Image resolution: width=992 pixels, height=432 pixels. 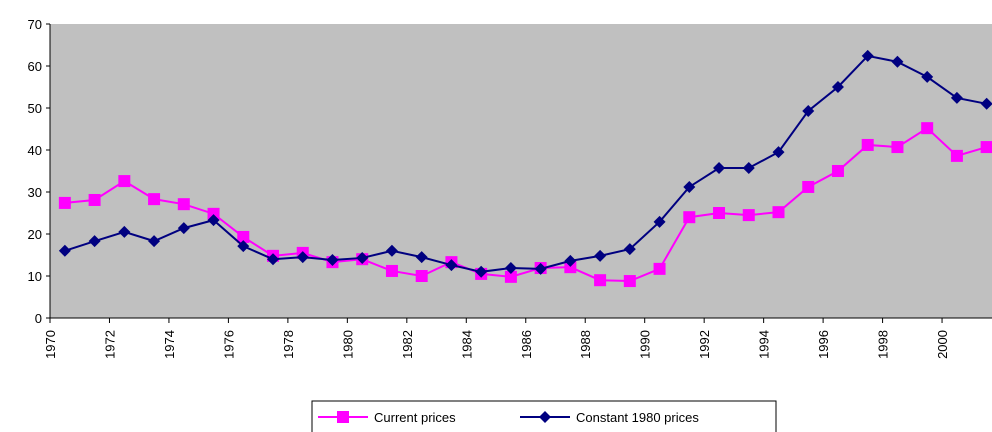 What do you see at coordinates (288, 344) in the screenshot?
I see `x-tick-label: 1978` at bounding box center [288, 344].